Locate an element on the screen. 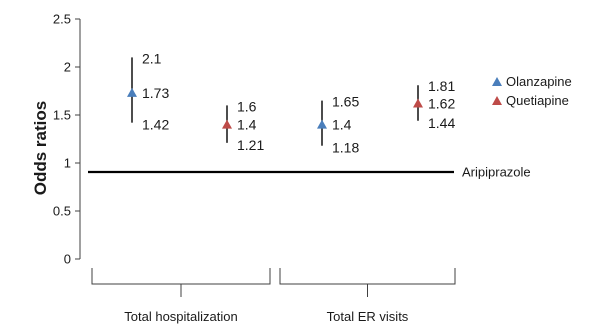 The width and height of the screenshot is (616, 326). y-axis: 0 0.5 1 1.5 2 2.5 is located at coordinates (67, 139).